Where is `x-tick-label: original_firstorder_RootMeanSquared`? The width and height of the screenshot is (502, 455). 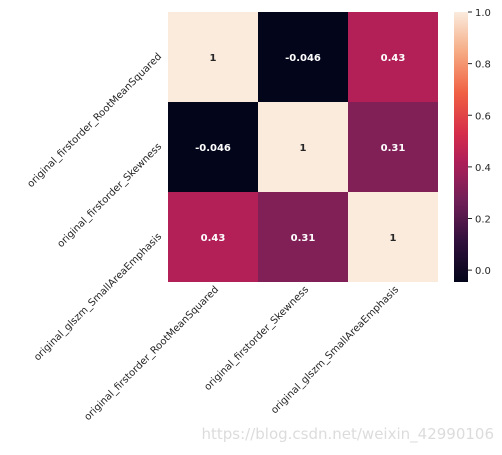 x-tick-label: original_firstorder_RootMeanSquared is located at coordinates (151, 353).